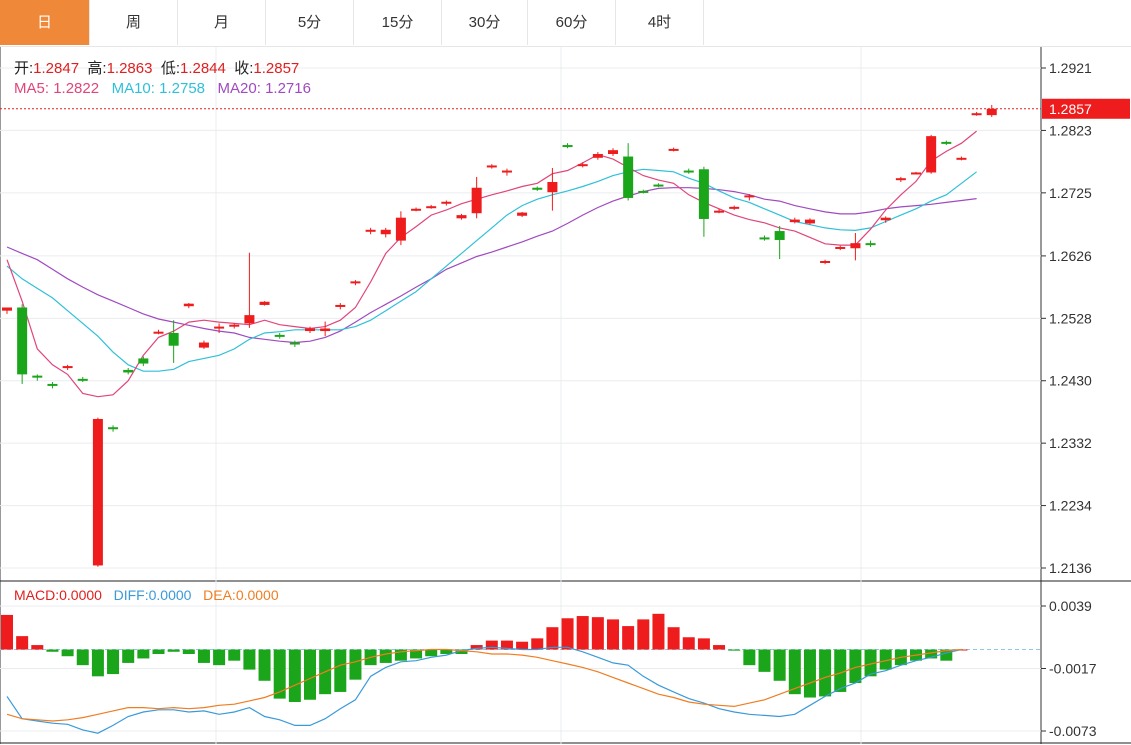  Describe the element at coordinates (310, 22) in the screenshot. I see `tab-5min: 5分` at that location.